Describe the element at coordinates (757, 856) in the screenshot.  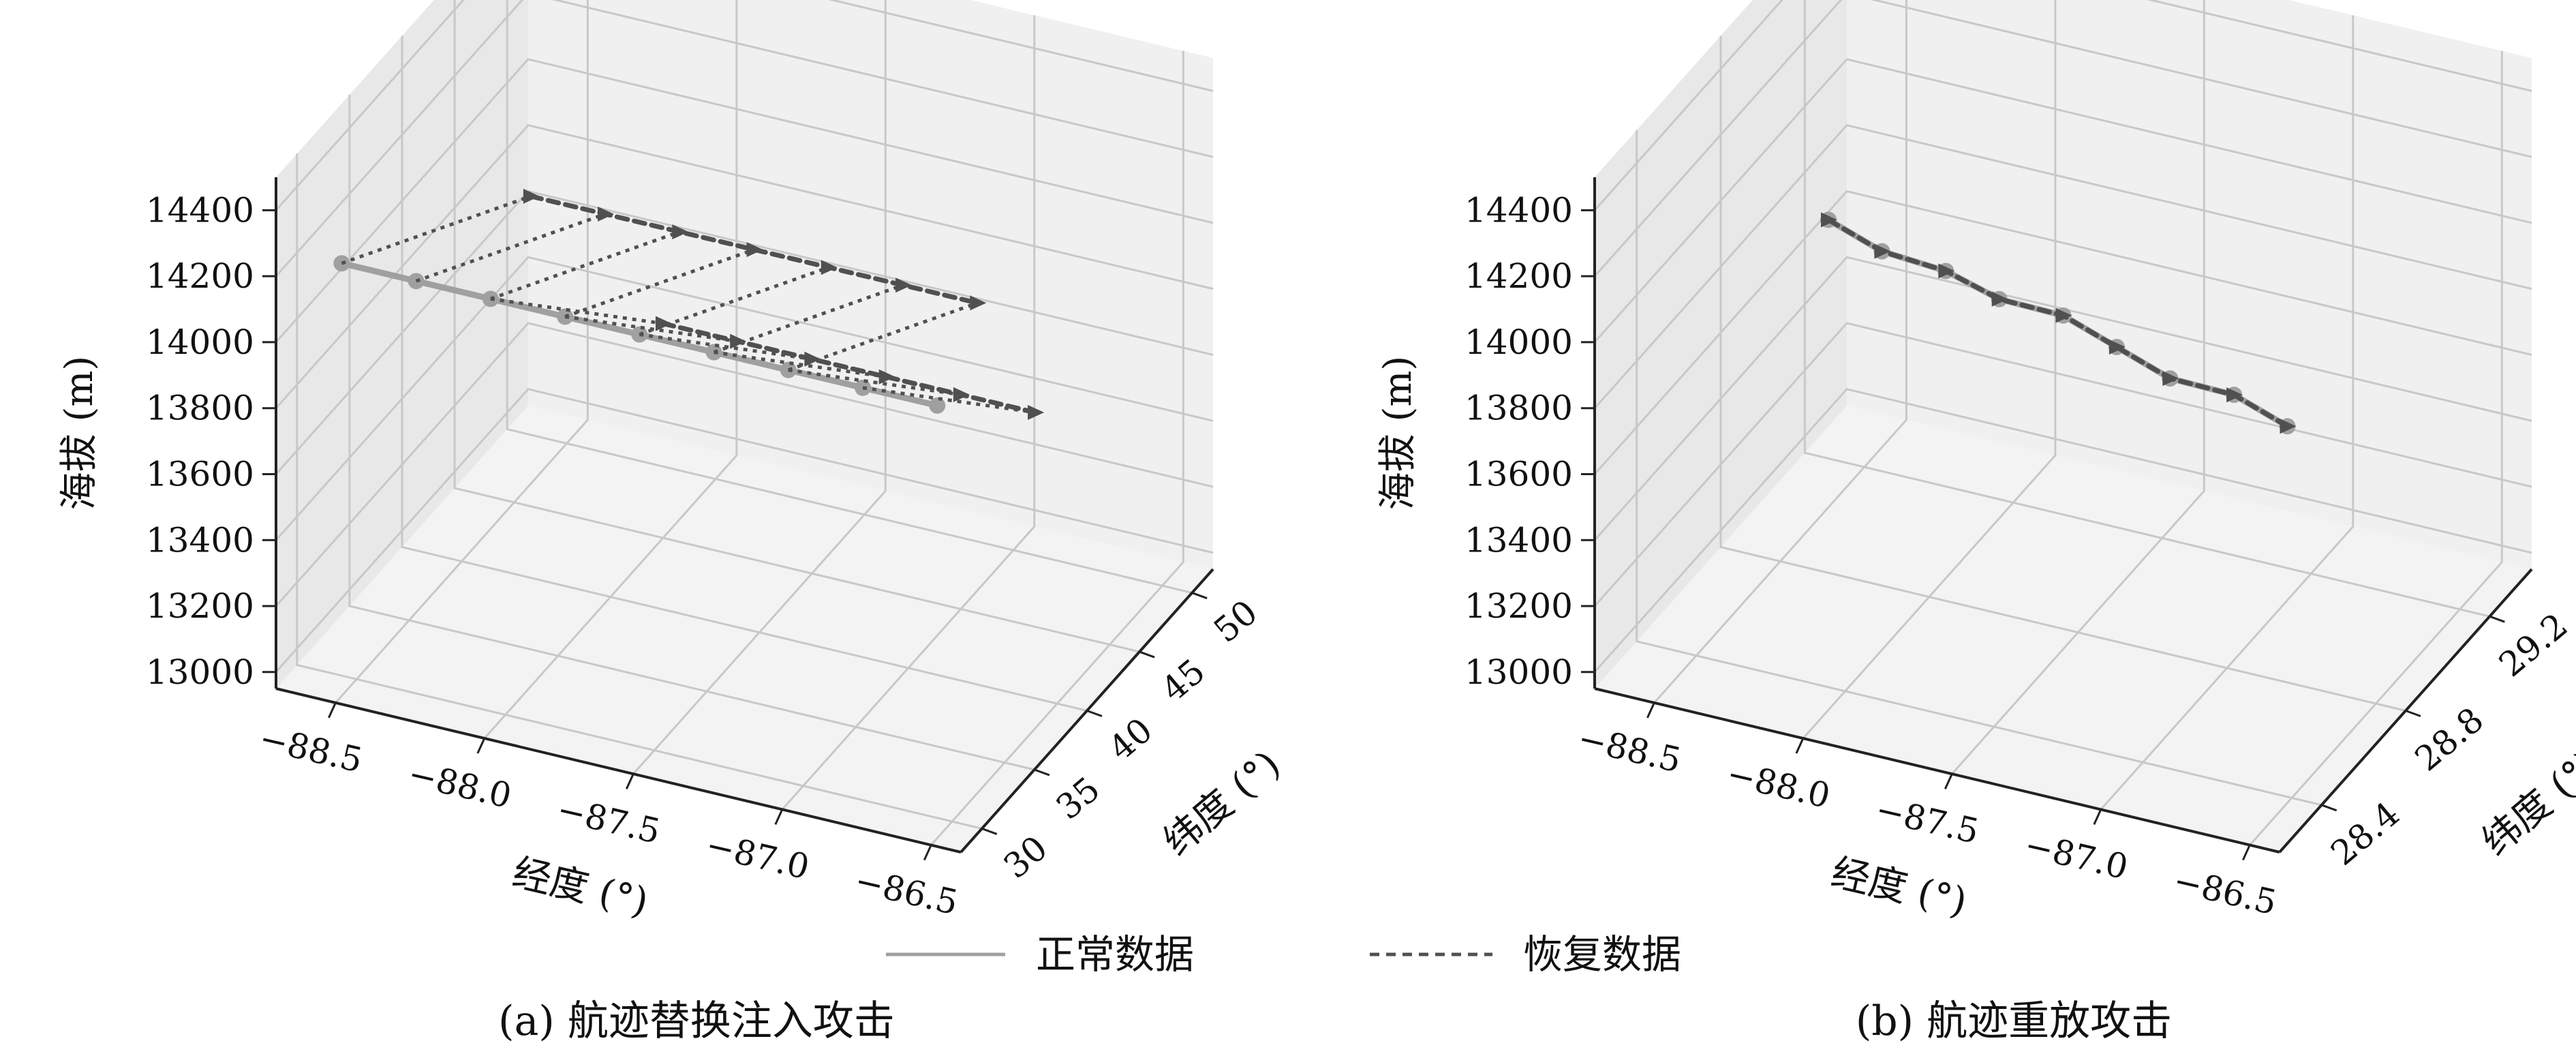
I see `x-tick-label: −87.0` at that location.